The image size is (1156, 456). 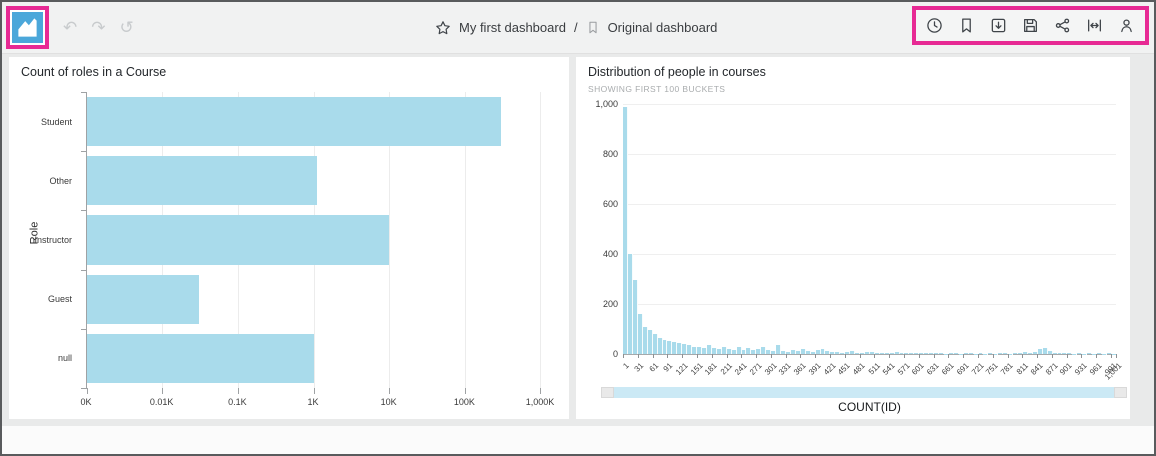 I want to click on scrollbar-handle-right, so click(x=1120, y=392).